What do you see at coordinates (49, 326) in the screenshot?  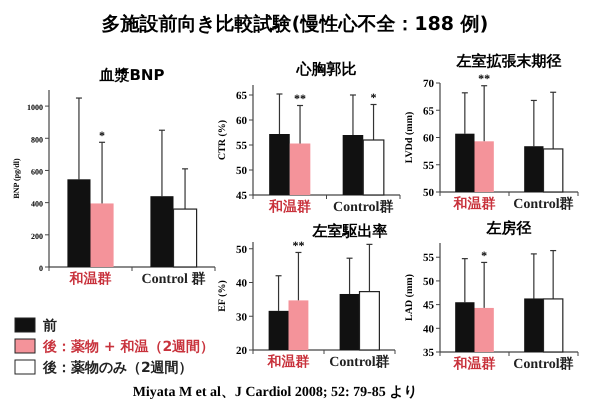 I see `legend-label: 前` at bounding box center [49, 326].